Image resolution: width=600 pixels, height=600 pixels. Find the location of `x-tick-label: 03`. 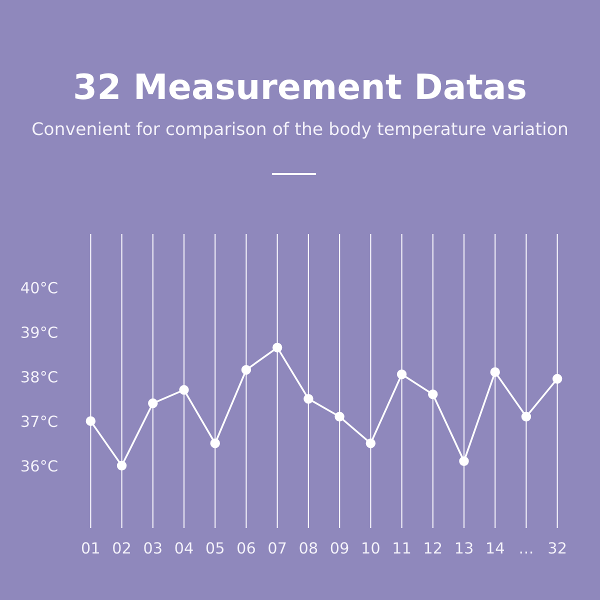

x-tick-label: 03 is located at coordinates (153, 548).